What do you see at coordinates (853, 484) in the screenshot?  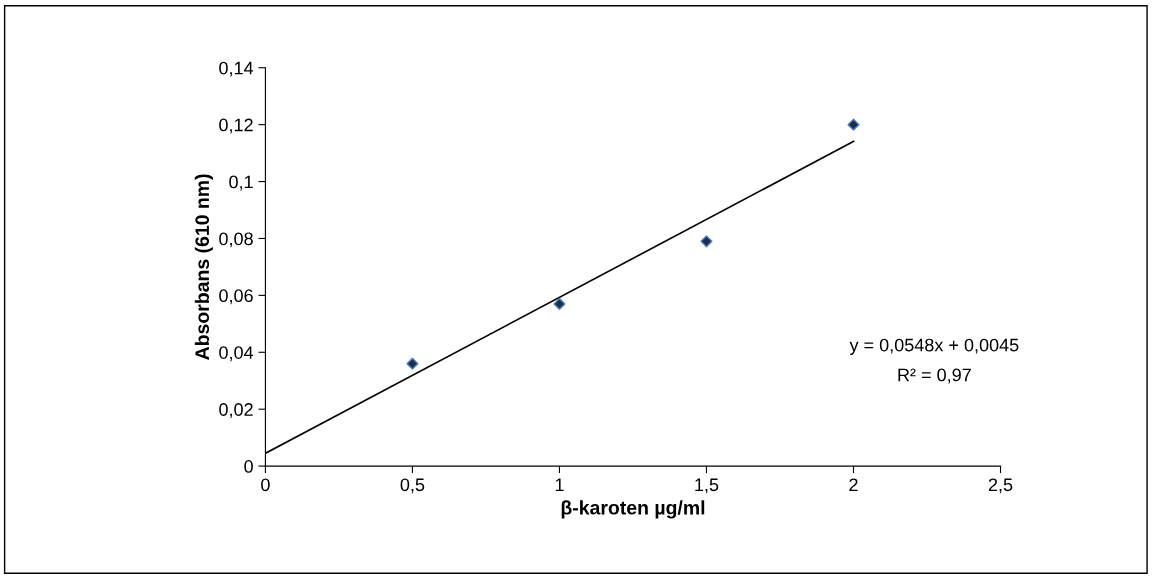 I see `x-tick-label: 2` at bounding box center [853, 484].